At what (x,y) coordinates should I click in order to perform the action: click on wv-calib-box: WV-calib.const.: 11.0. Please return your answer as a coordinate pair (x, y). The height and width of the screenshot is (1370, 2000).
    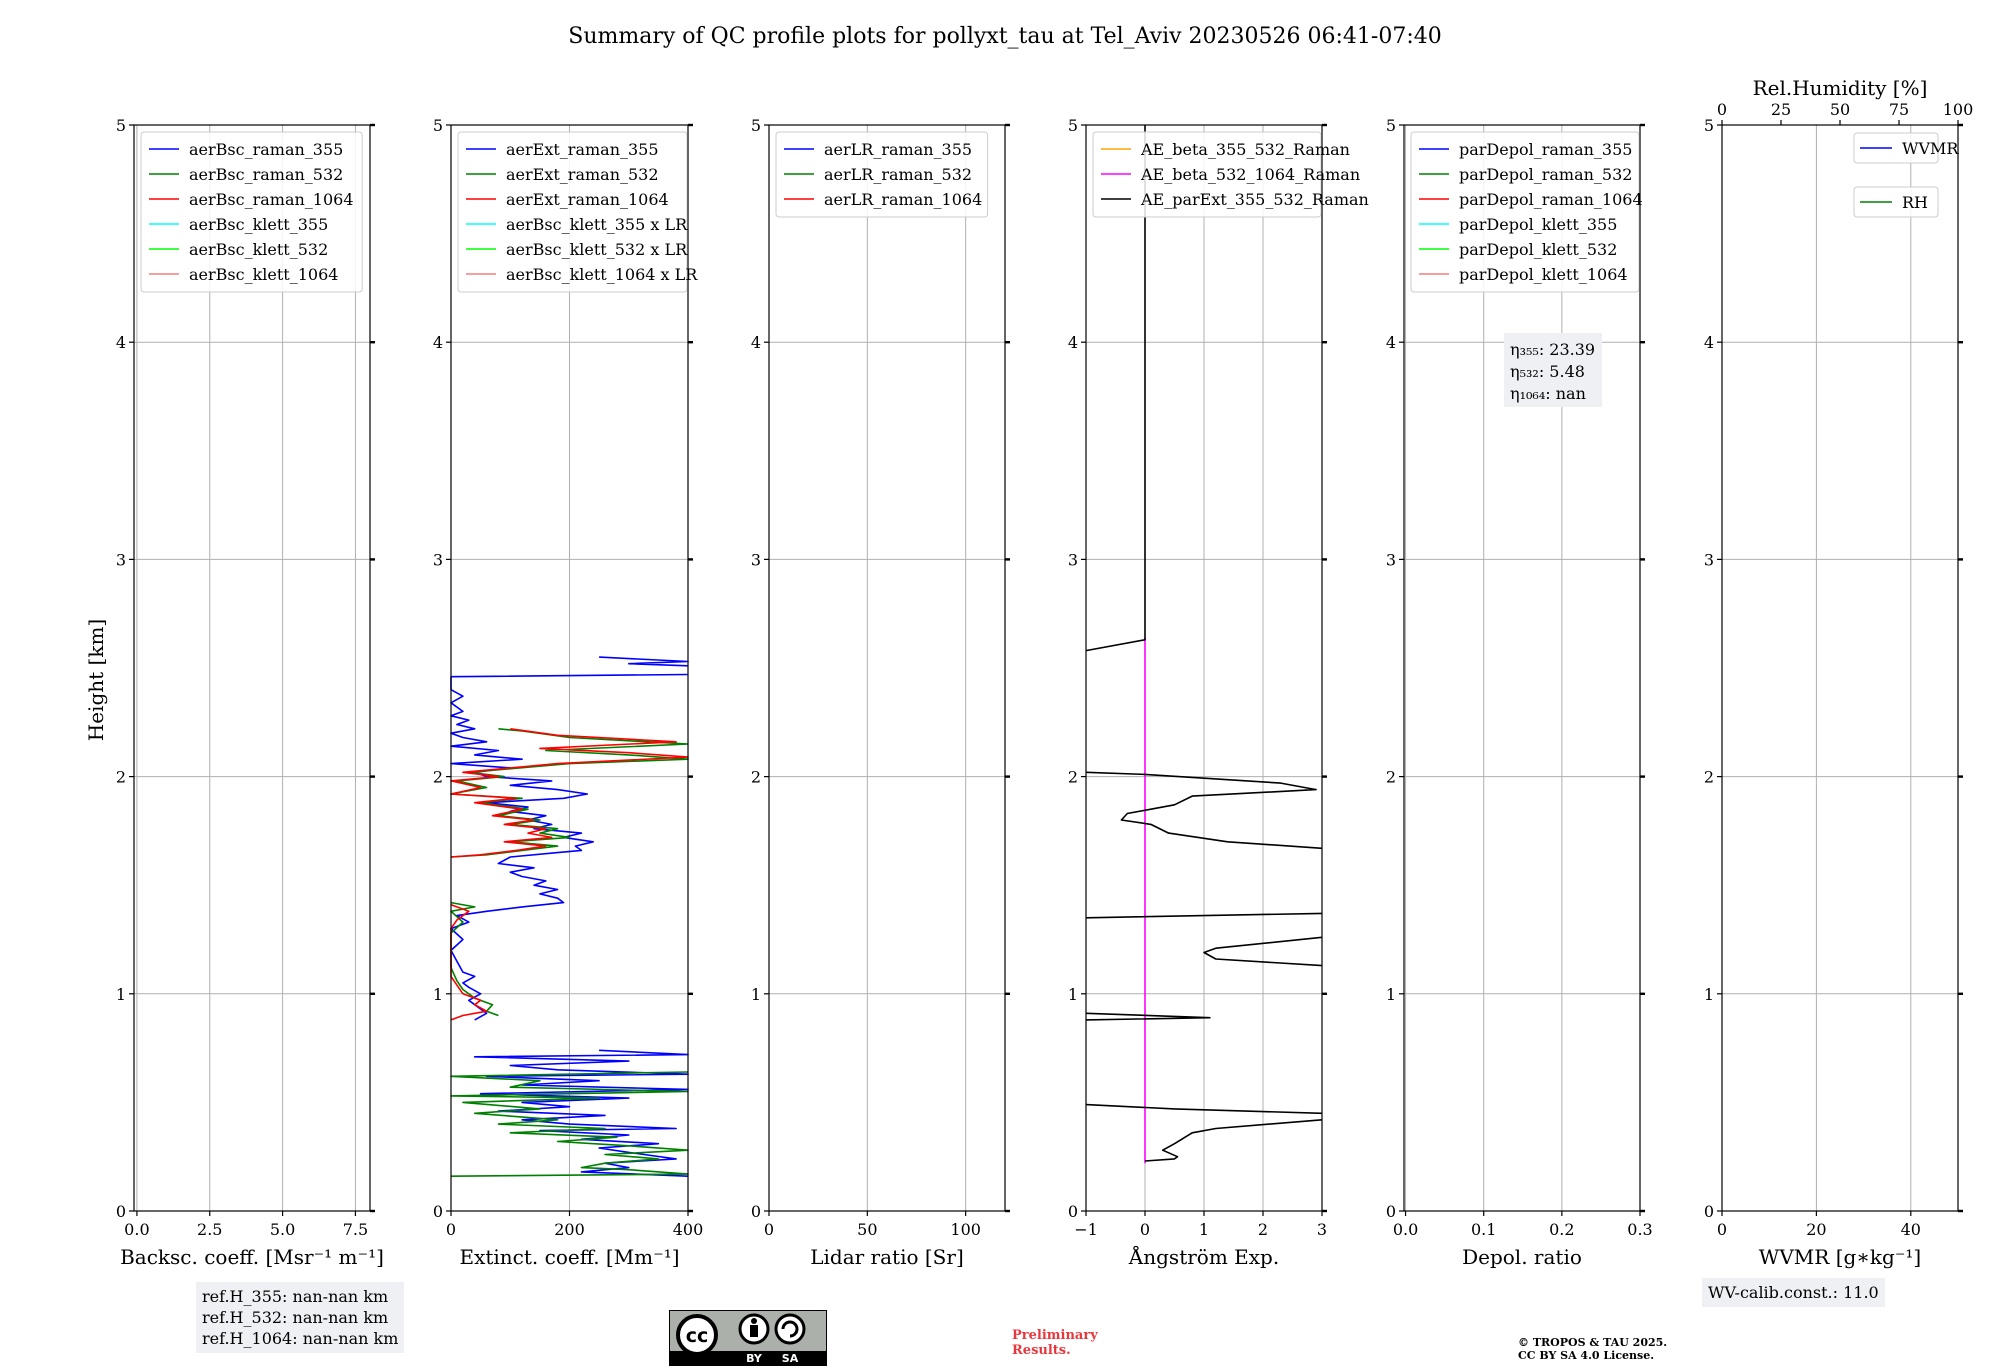
    Looking at the image, I should click on (1793, 1292).